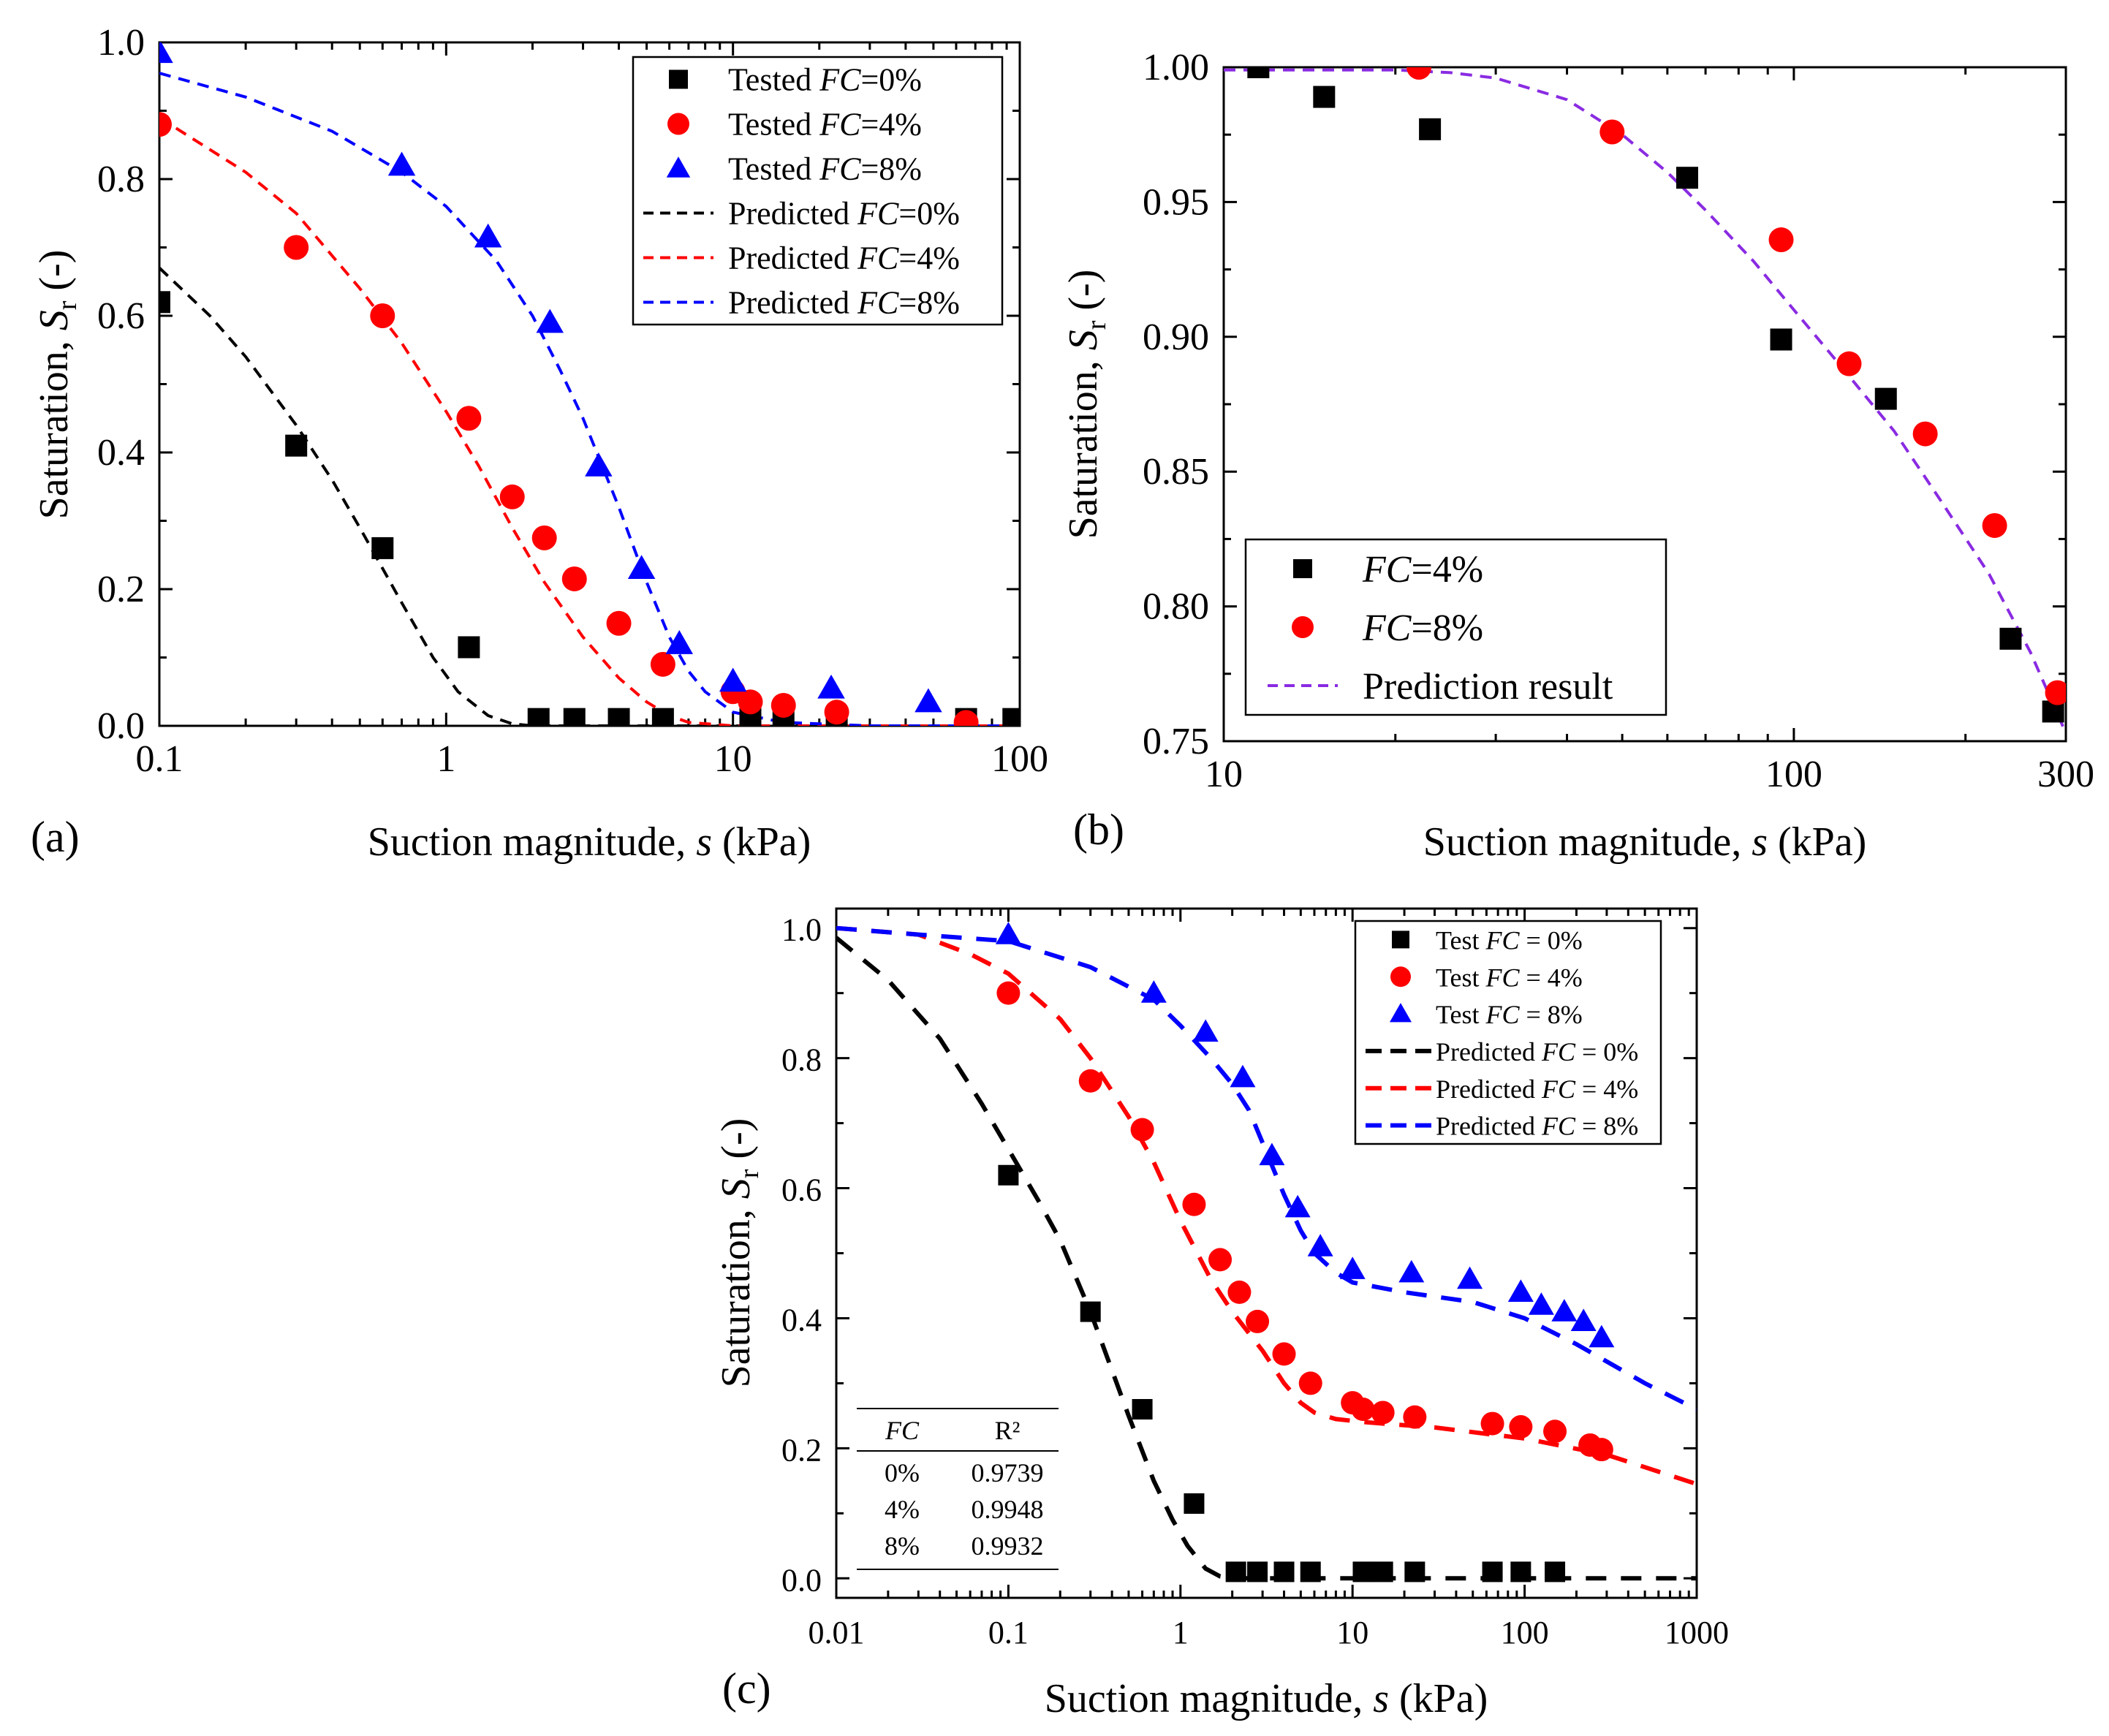  What do you see at coordinates (1176, 741) in the screenshot?
I see `y-tick-label: 0.75` at bounding box center [1176, 741].